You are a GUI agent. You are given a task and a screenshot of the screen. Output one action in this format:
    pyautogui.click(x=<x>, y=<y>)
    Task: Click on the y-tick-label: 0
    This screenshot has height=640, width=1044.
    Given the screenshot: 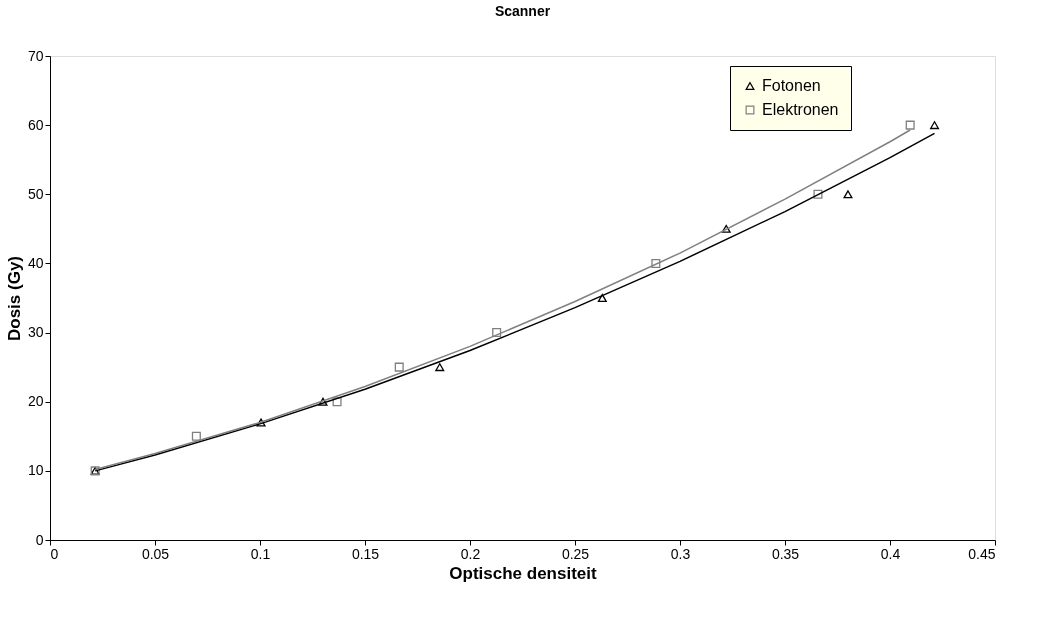 What is the action you would take?
    pyautogui.click(x=39, y=539)
    